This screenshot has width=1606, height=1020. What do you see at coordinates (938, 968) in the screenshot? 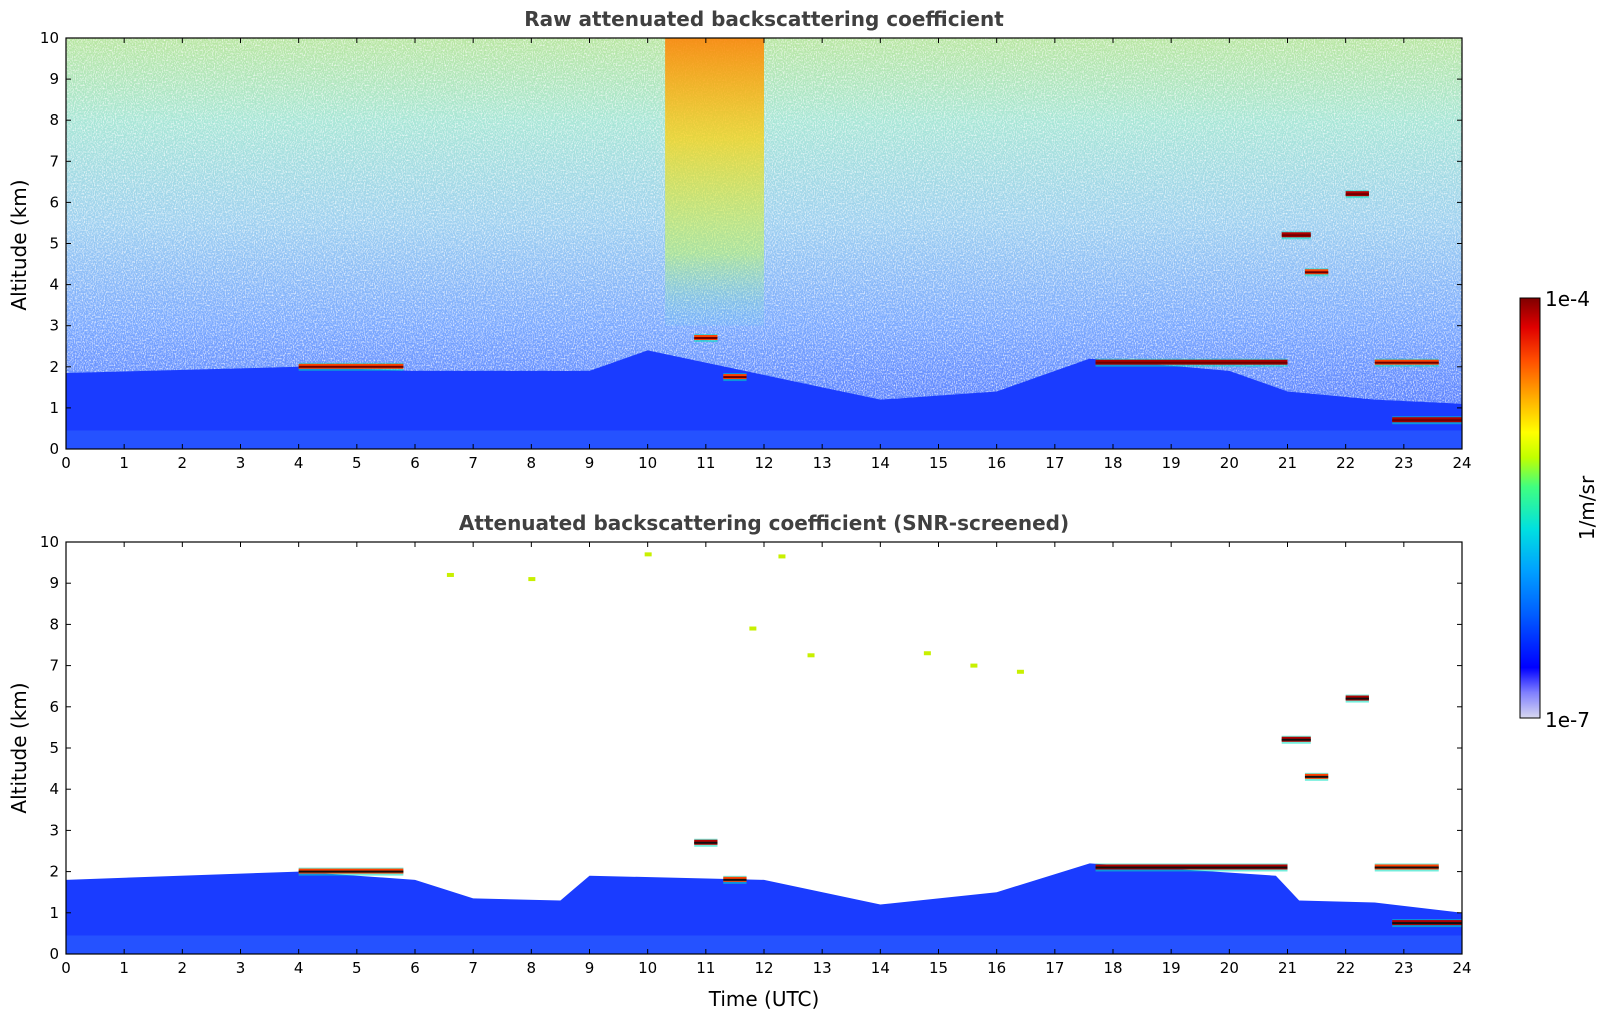
I see `bottom-x-tick-label: 15` at bounding box center [938, 968].